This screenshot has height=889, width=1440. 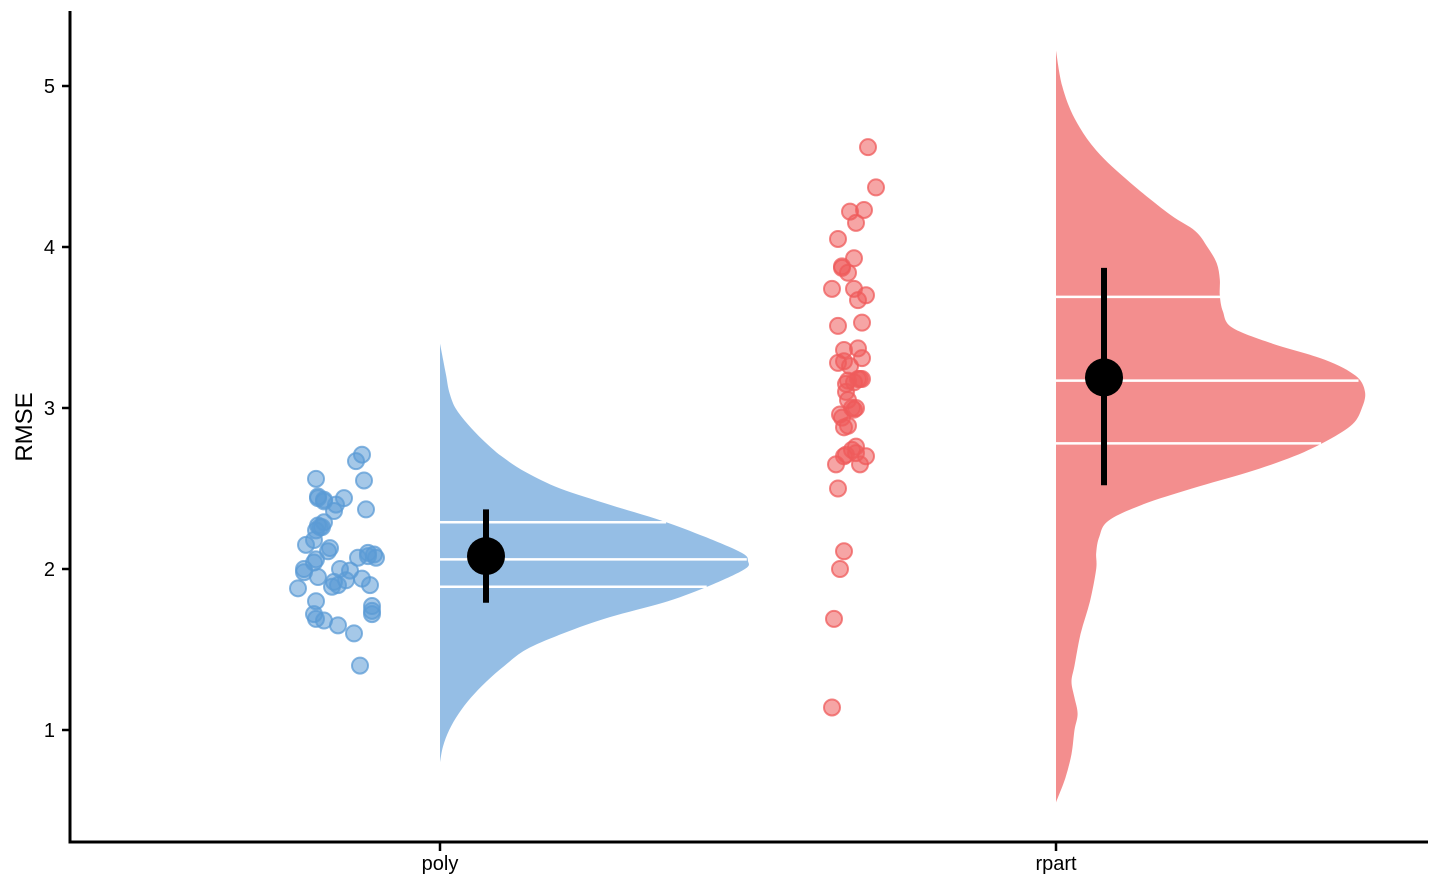 I want to click on y-tick-label: 4, so click(x=49, y=248).